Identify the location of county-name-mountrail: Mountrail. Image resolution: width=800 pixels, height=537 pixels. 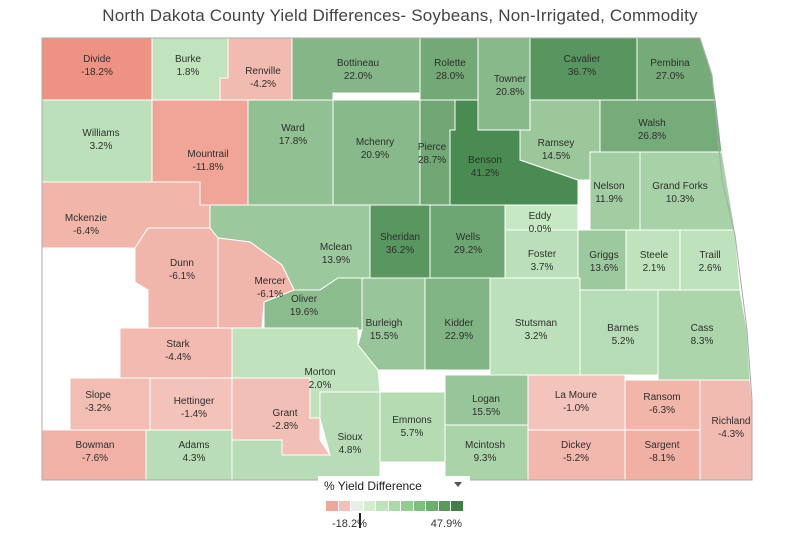
(207, 154).